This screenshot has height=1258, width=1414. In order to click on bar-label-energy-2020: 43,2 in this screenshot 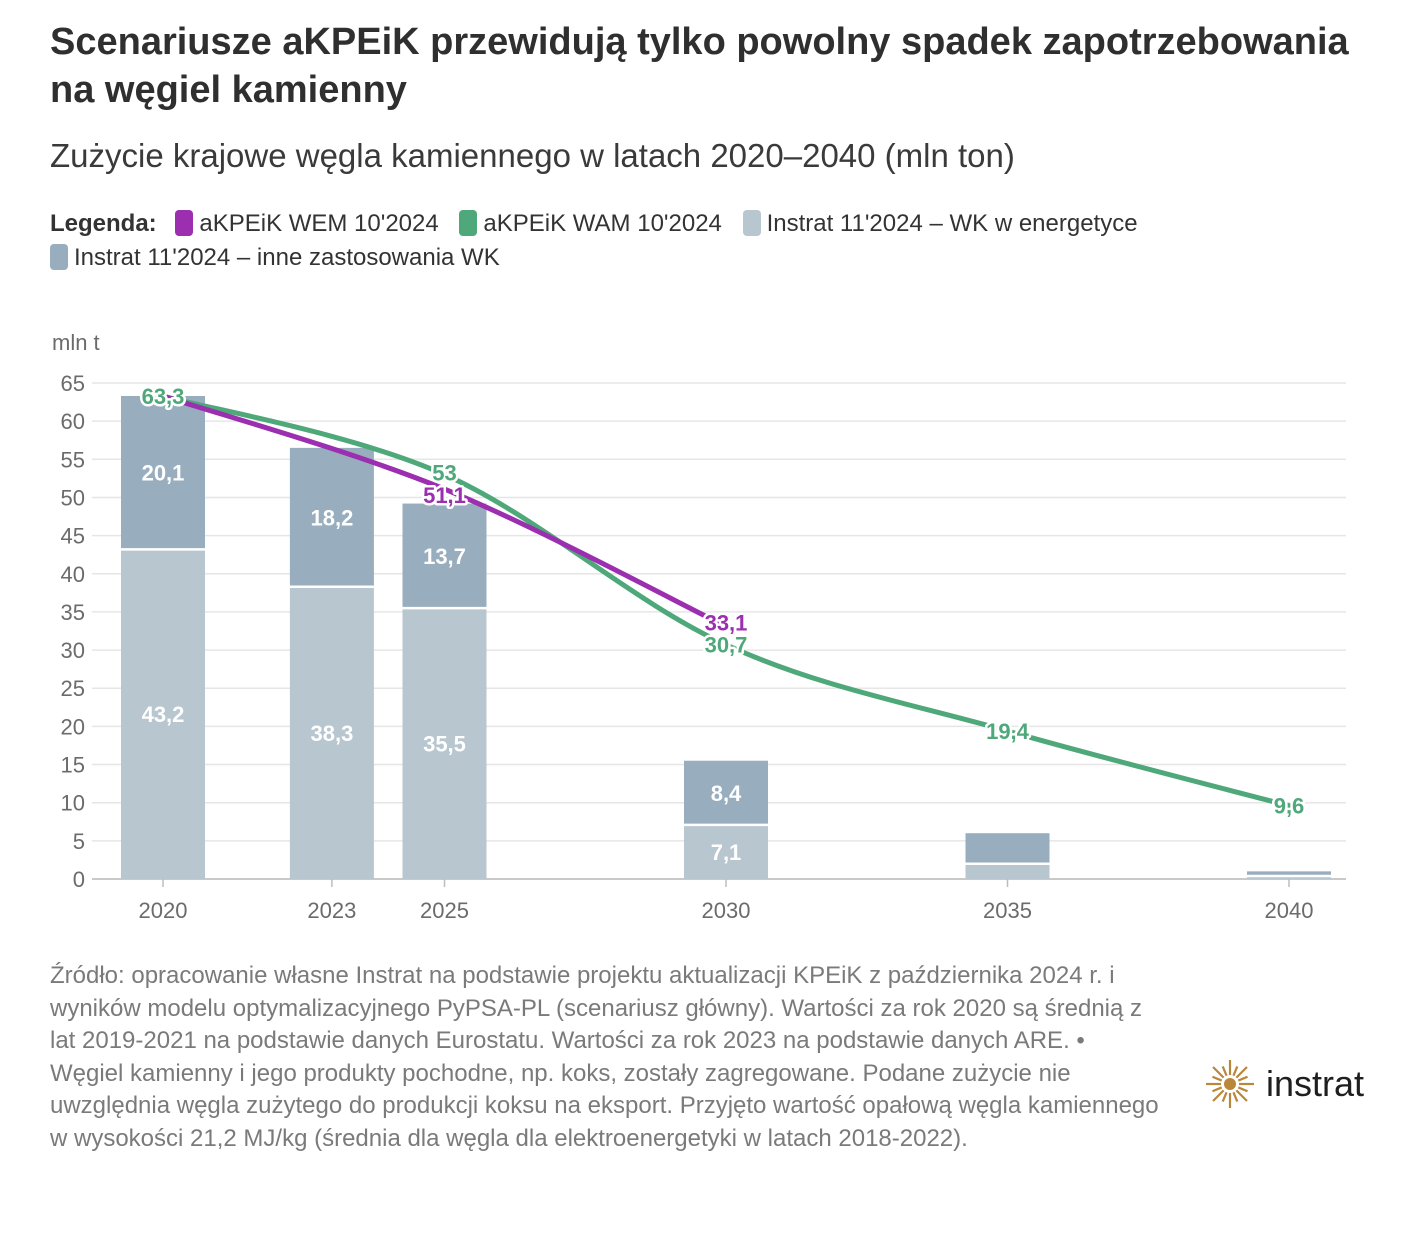, I will do `click(163, 714)`.